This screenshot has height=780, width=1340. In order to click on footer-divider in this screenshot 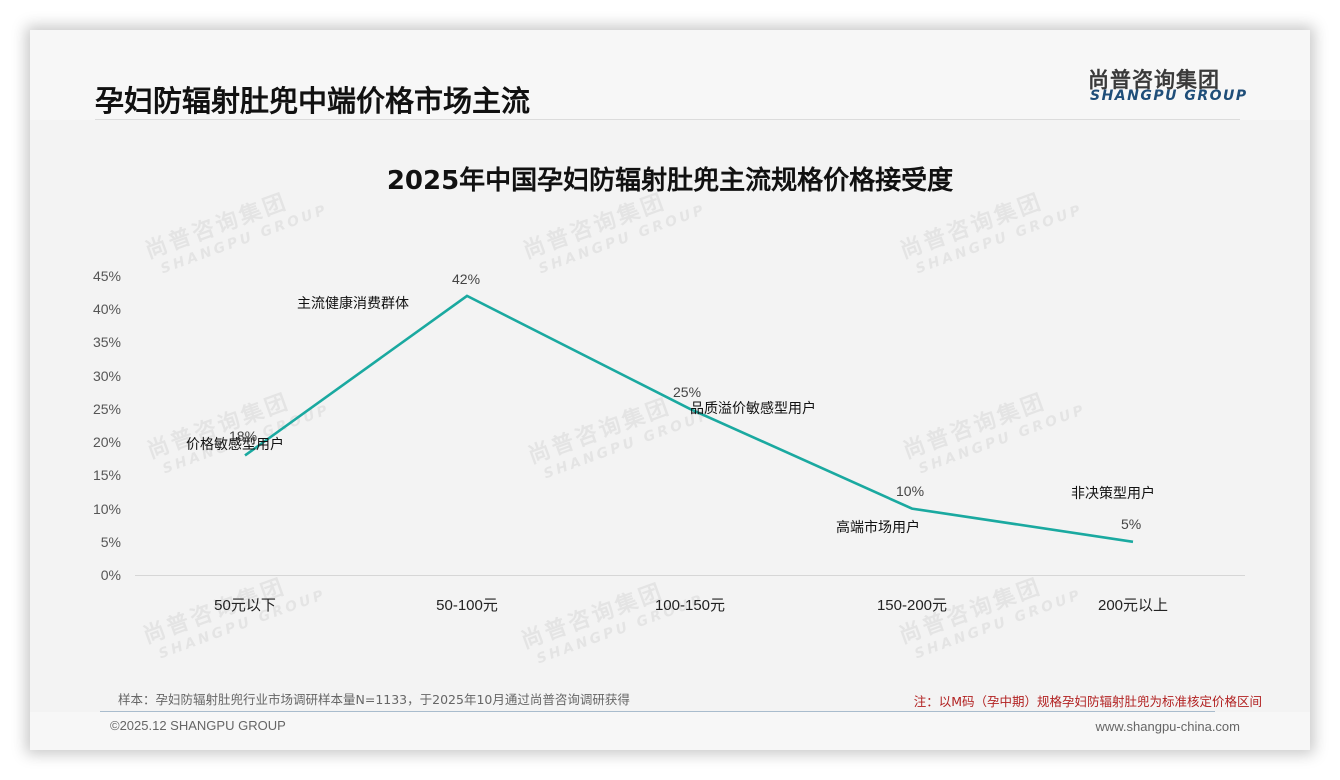, I will do `click(657, 711)`.